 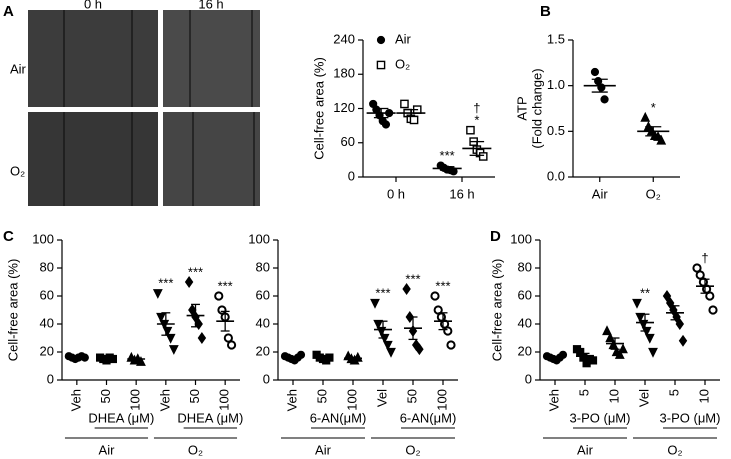 What do you see at coordinates (556, 38) in the screenshot?
I see `y-tick-label: 1.5` at bounding box center [556, 38].